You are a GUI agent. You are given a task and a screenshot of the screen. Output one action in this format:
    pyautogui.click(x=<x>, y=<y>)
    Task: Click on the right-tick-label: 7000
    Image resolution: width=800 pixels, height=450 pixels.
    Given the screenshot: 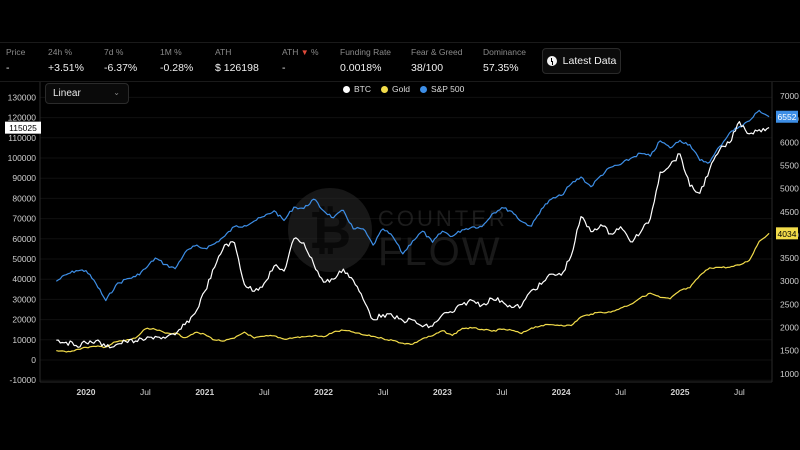 What is the action you would take?
    pyautogui.click(x=789, y=96)
    